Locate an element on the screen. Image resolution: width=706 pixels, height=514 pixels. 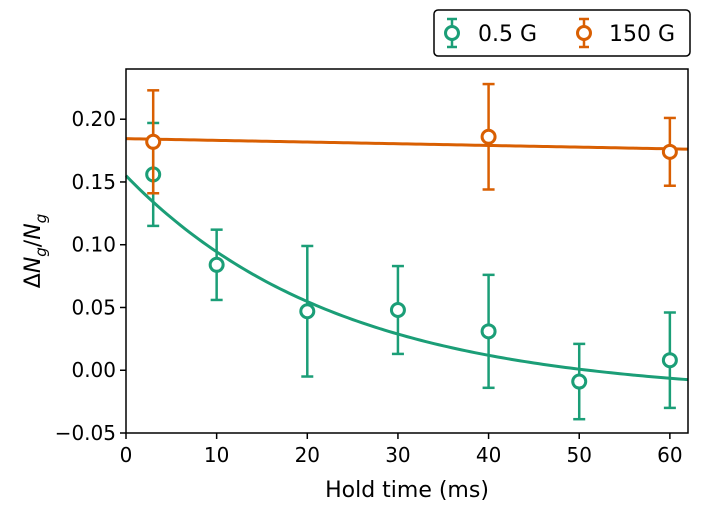
legend-circle-0-5-g is located at coordinates (452, 33).